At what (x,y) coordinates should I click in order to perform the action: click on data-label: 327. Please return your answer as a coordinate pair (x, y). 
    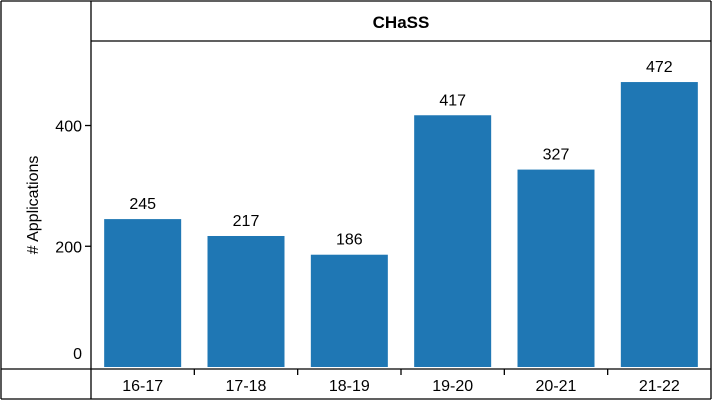
    Looking at the image, I should click on (556, 155).